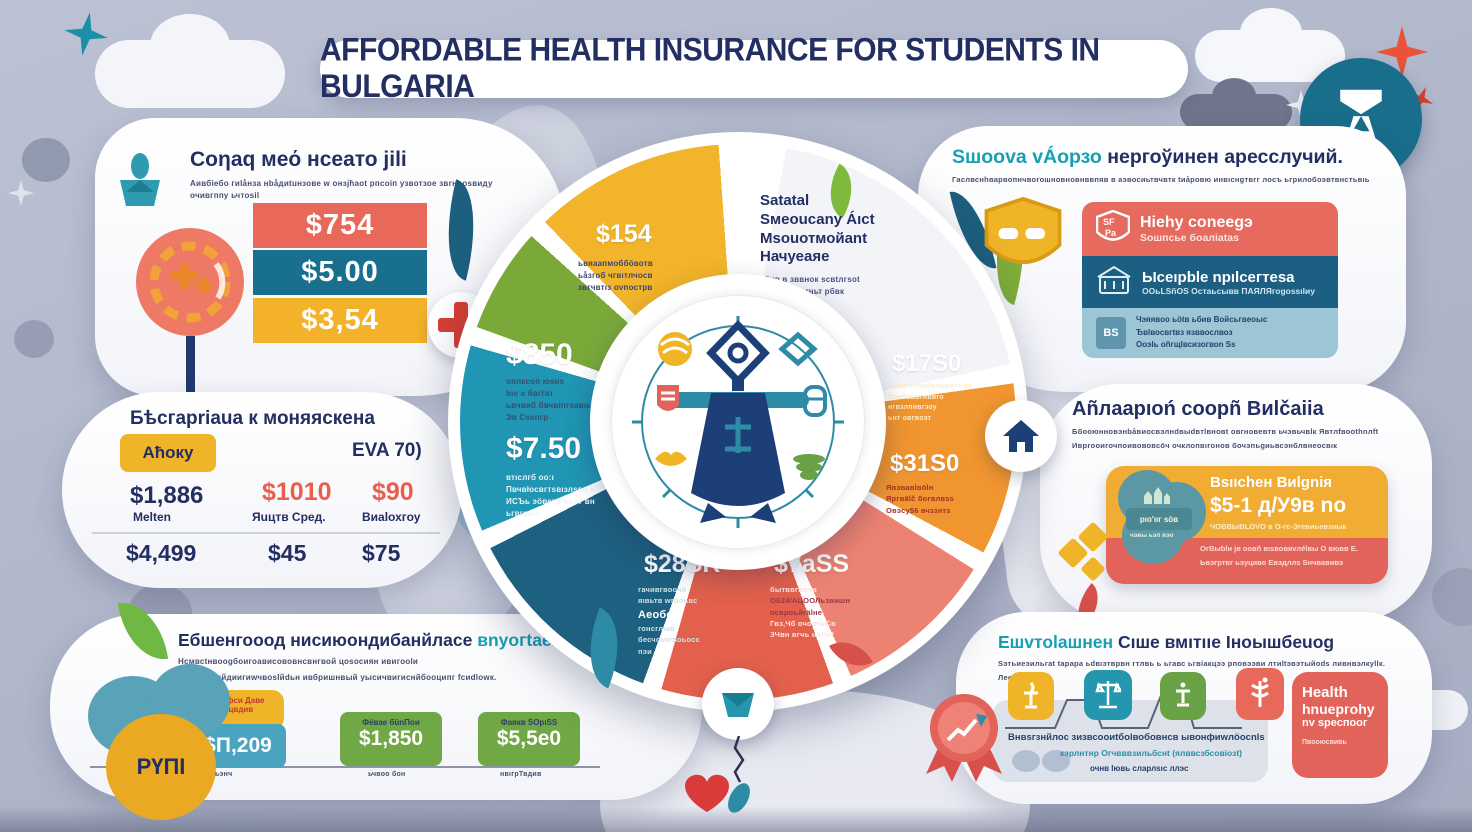 The width and height of the screenshot is (1472, 832). I want to click on section-heading: Бѣсгарrіаuа к моняяскена, so click(252, 418).